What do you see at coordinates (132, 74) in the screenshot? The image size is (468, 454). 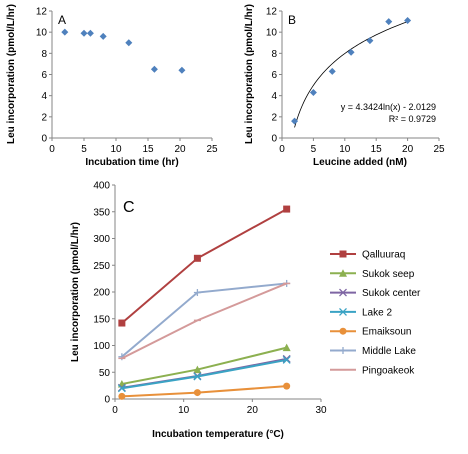 I see `panel-a-plot-area` at bounding box center [132, 74].